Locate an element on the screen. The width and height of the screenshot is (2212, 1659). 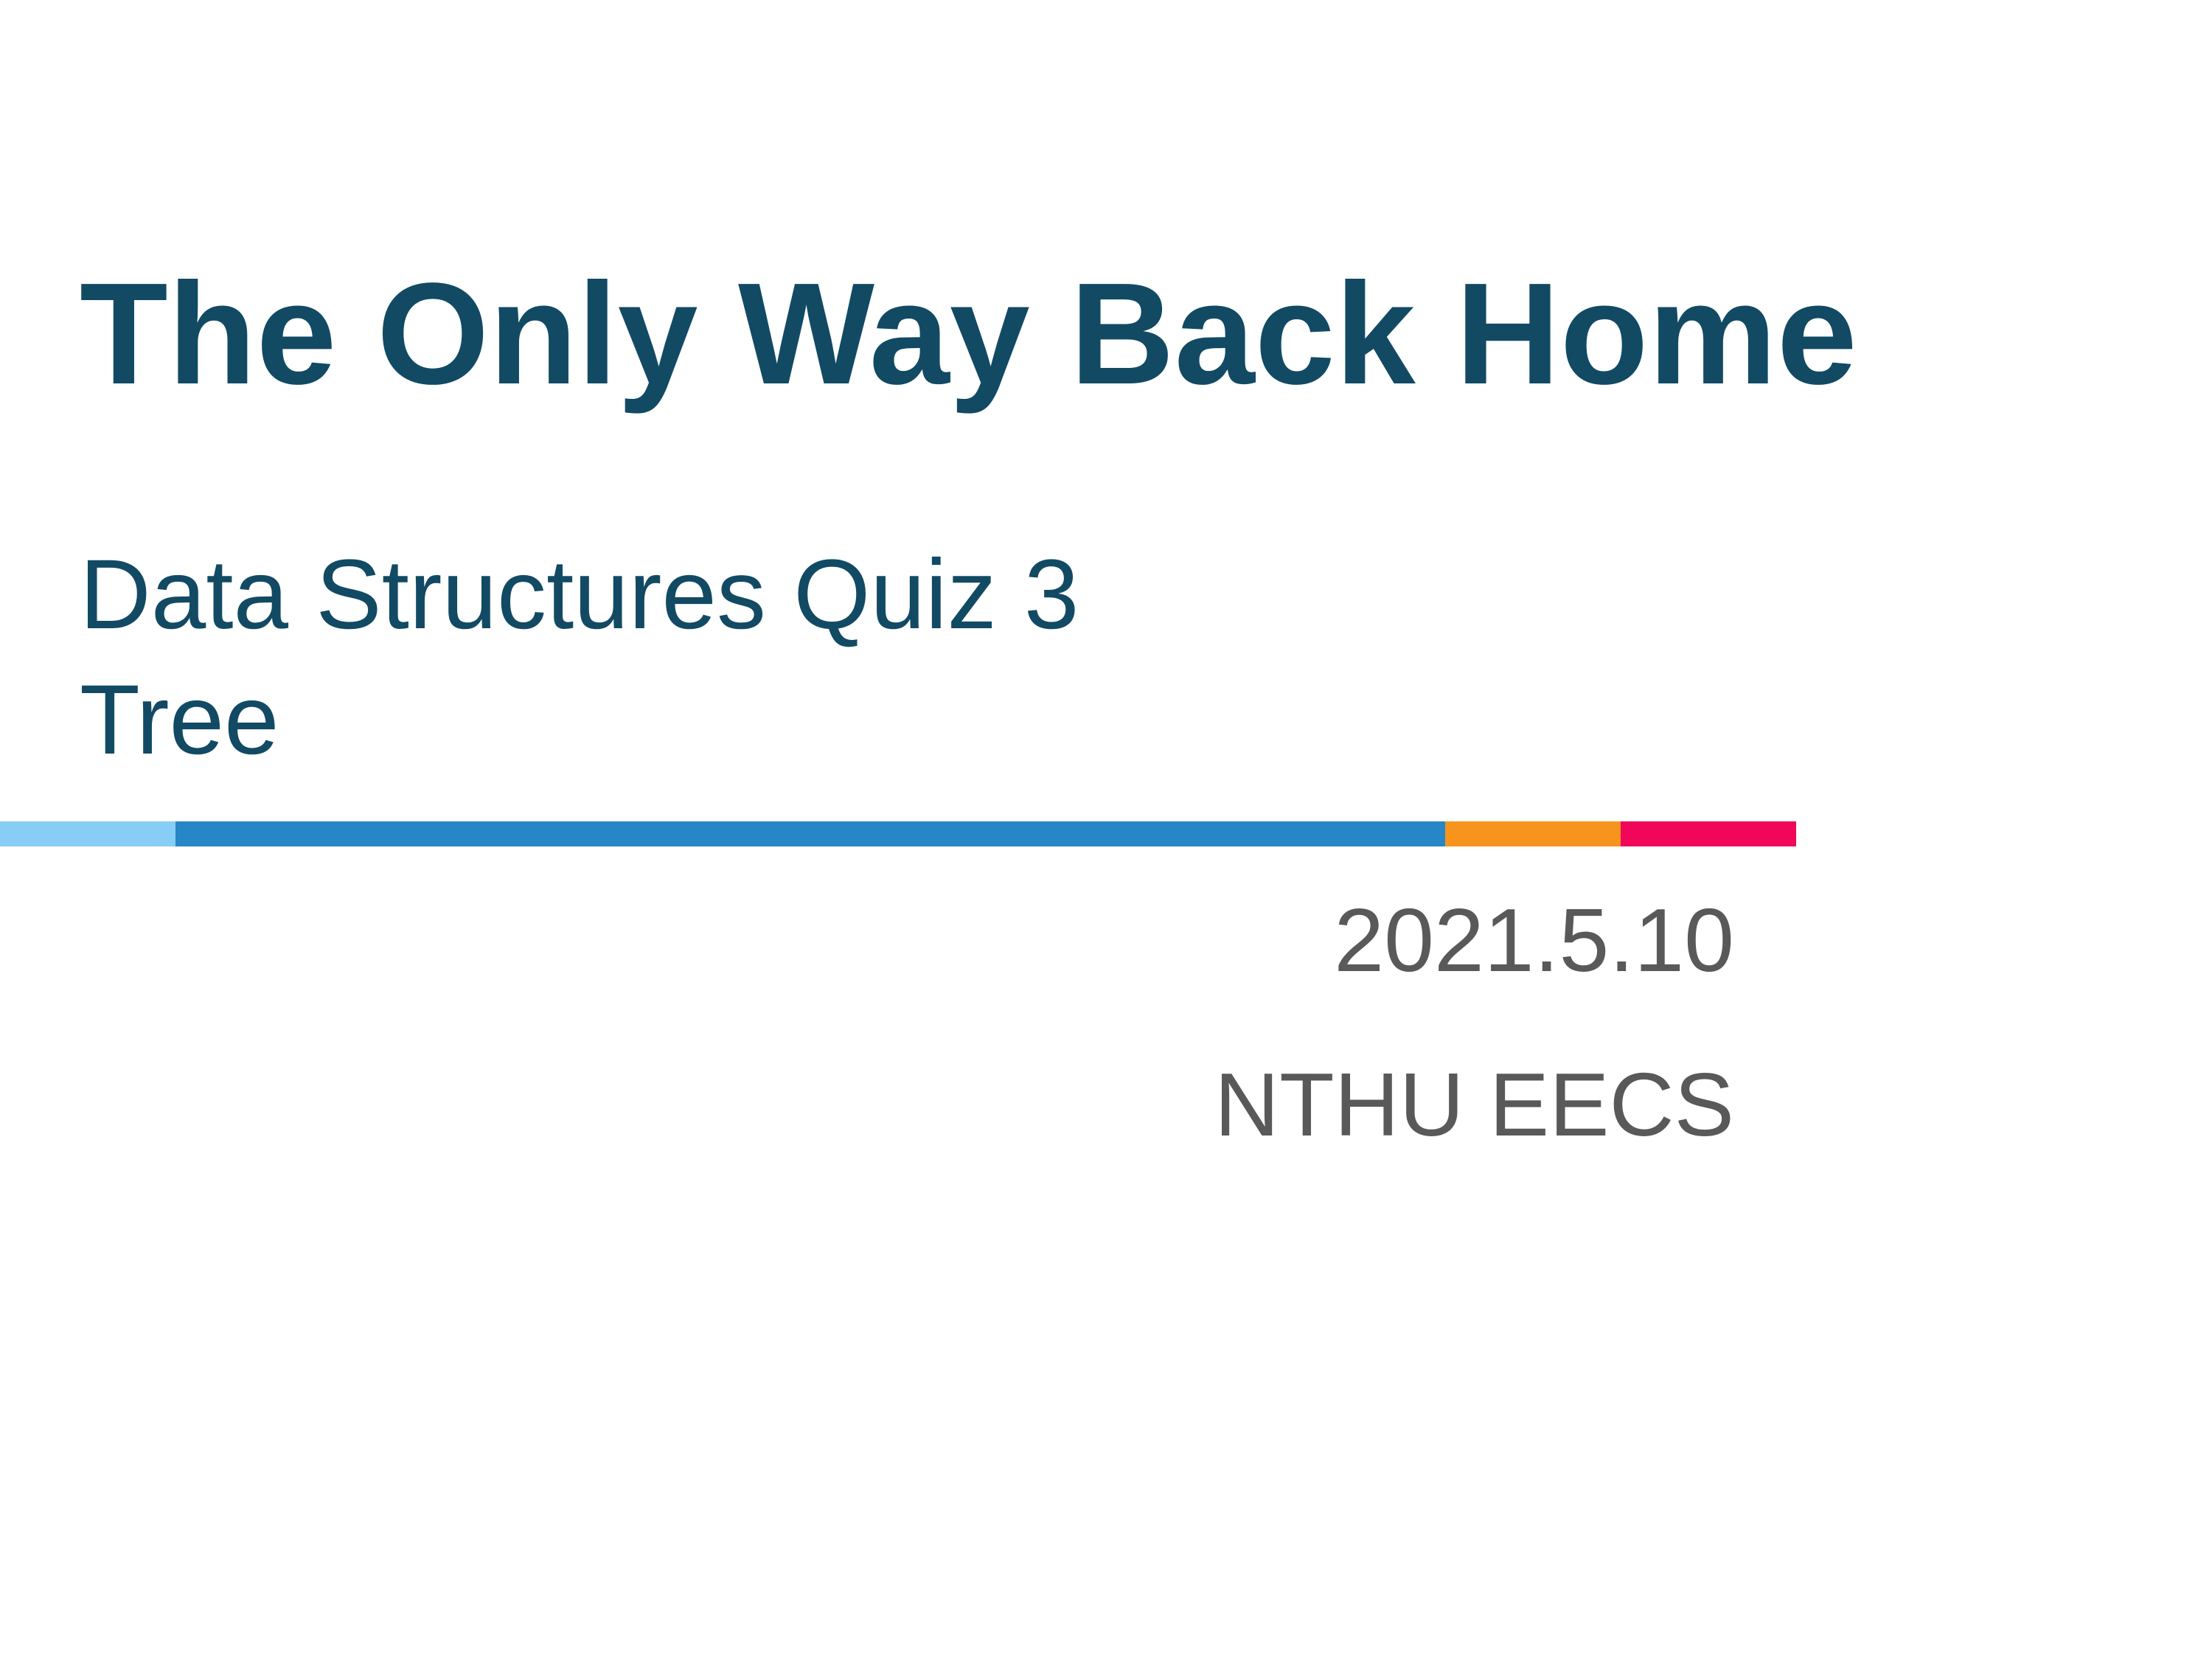
color-divider-bar is located at coordinates (898, 833).